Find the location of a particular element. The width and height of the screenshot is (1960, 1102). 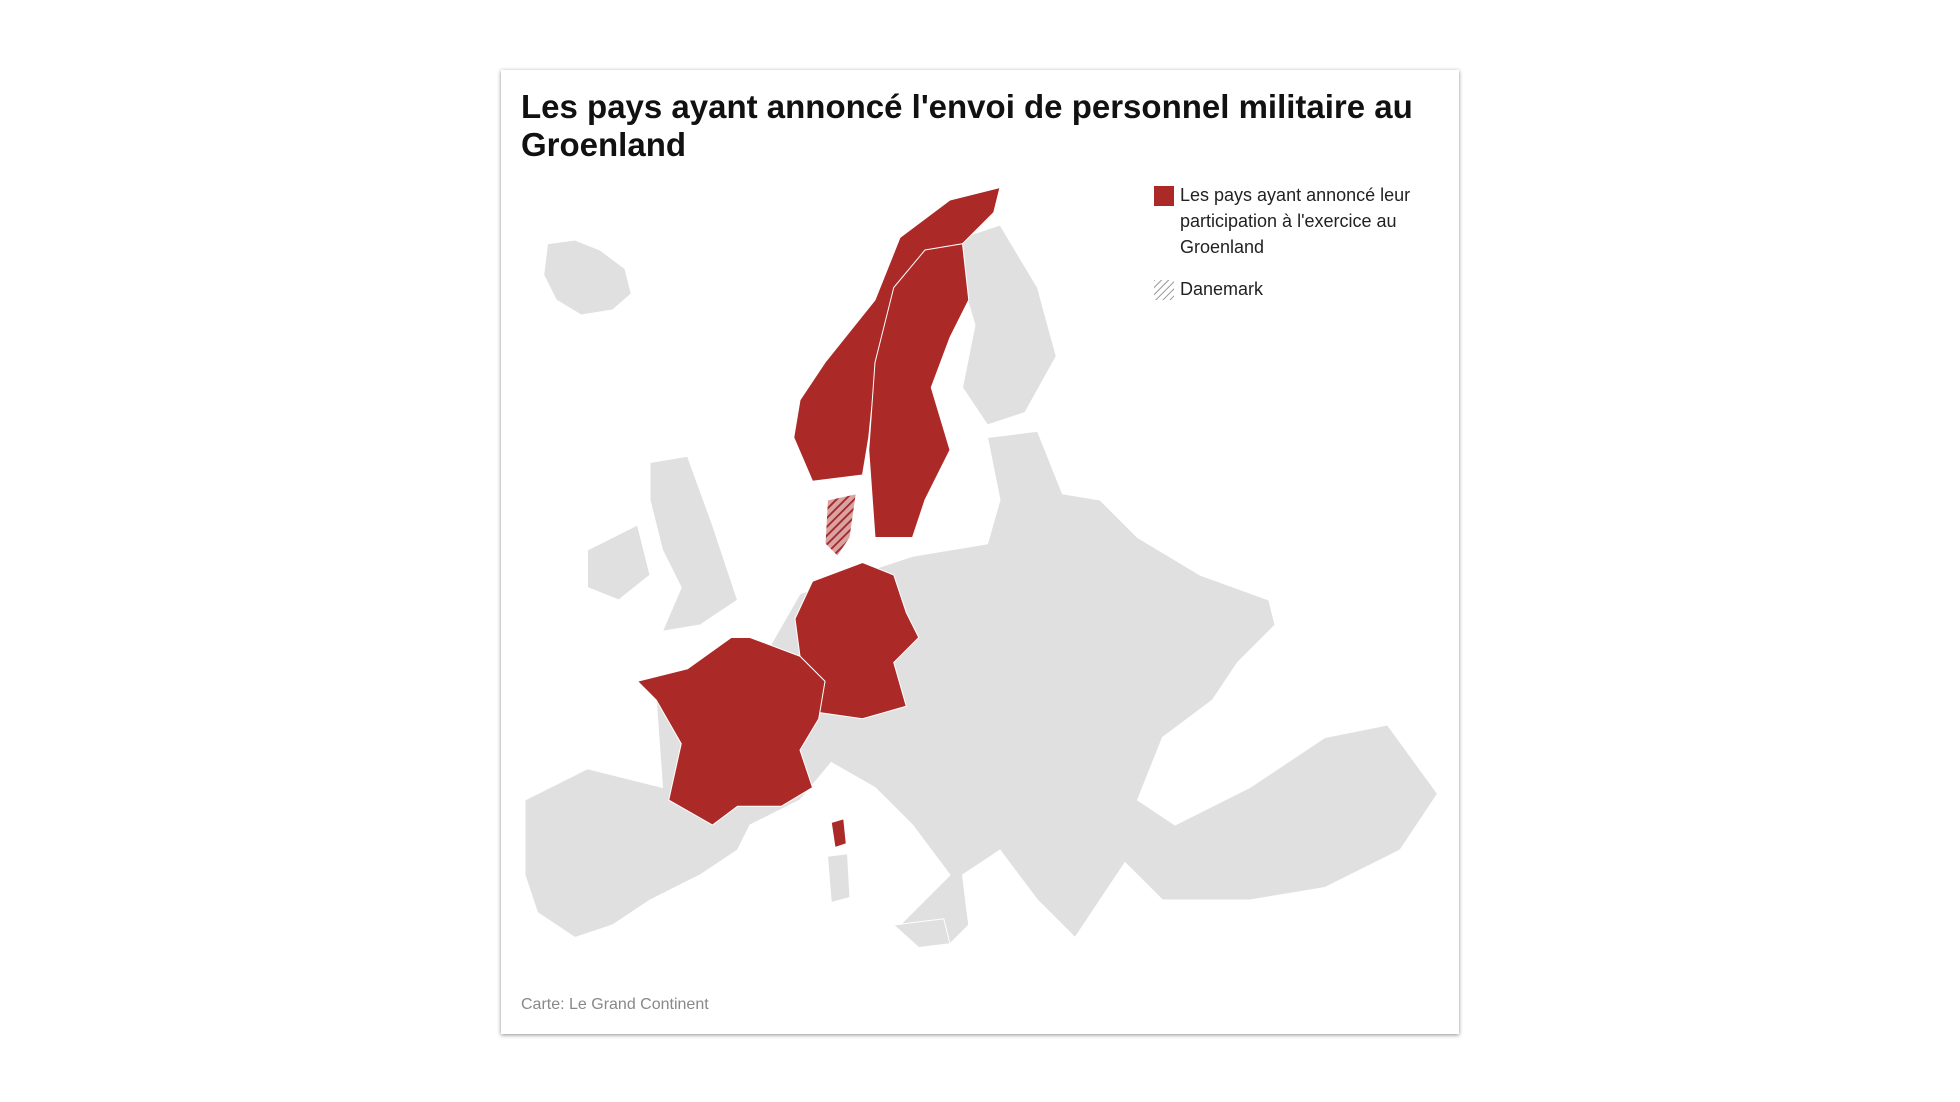

france is located at coordinates (731, 731).